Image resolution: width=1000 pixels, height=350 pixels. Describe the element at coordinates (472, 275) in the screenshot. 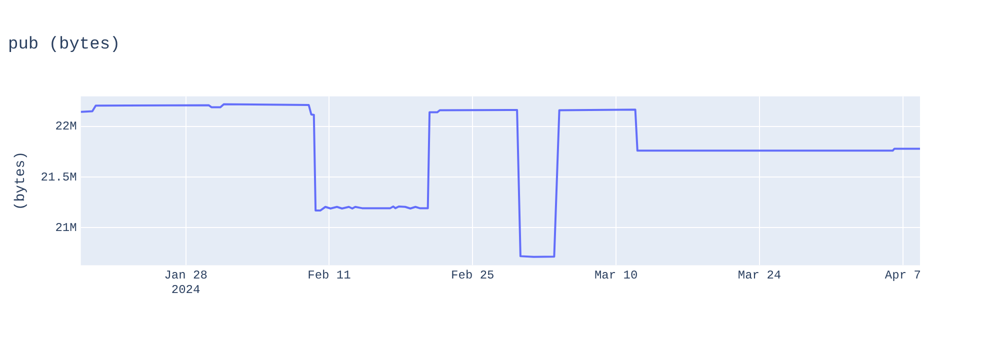

I see `x-tick-label: Feb 25` at that location.